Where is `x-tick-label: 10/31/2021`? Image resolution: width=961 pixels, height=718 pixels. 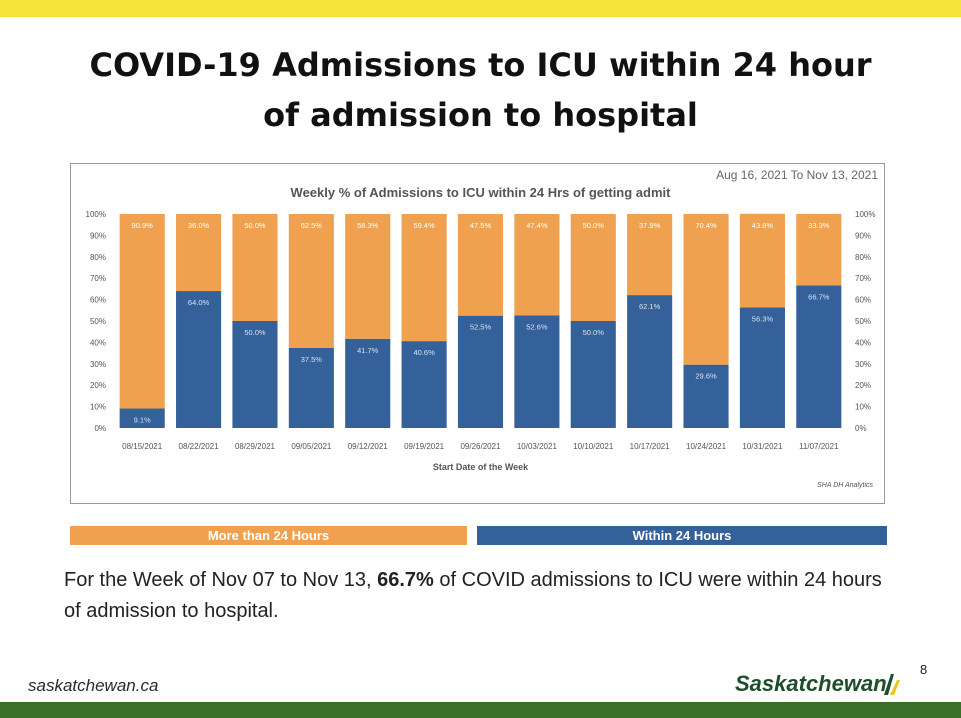 x-tick-label: 10/31/2021 is located at coordinates (762, 446).